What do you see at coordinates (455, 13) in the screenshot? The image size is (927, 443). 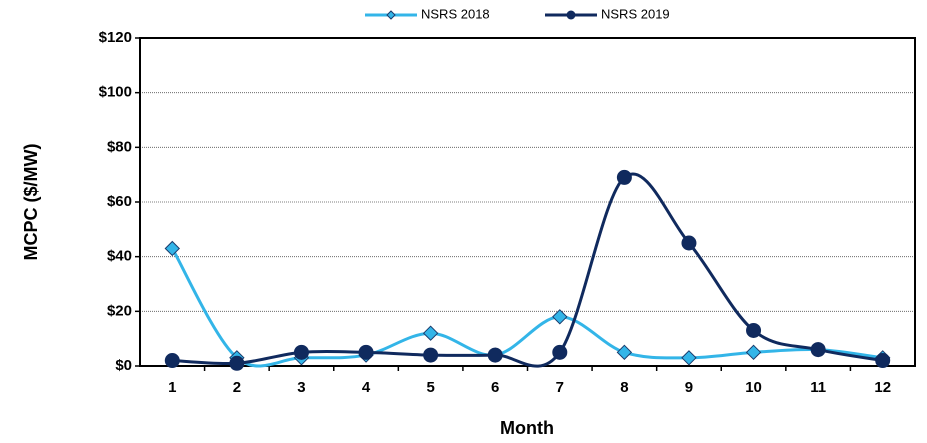 I see `legend-label: NSRS 2018` at bounding box center [455, 13].